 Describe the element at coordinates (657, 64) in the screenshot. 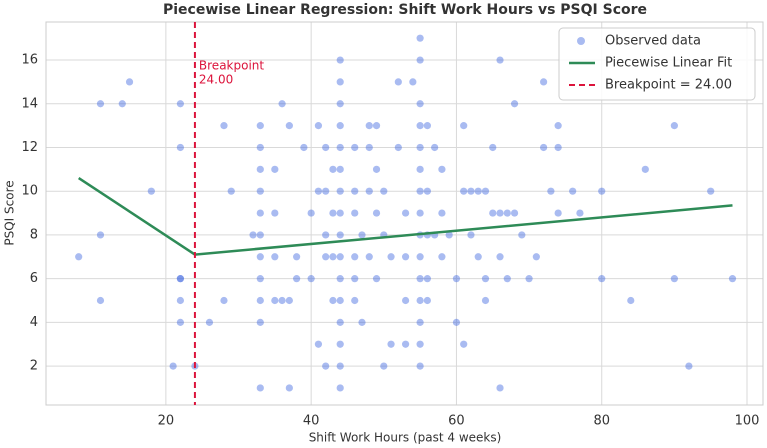

I see `legend-box` at that location.